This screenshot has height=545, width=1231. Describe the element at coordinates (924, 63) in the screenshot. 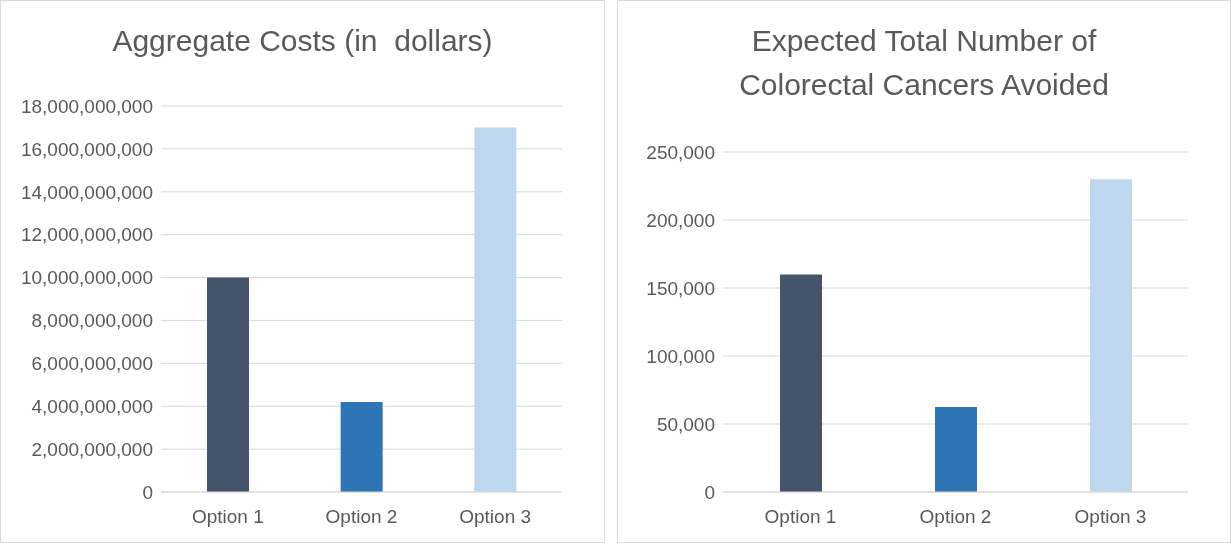

I see `chart-title: Expected Total Number of Colorectal Cancers Avoided` at that location.